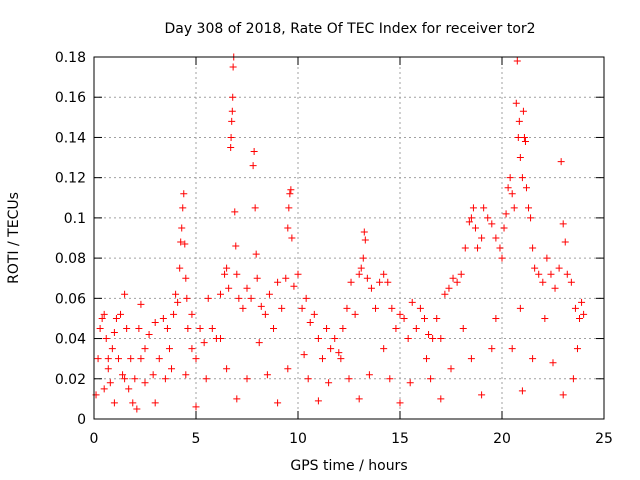  I want to click on x-tick-label: 20, so click(502, 439).